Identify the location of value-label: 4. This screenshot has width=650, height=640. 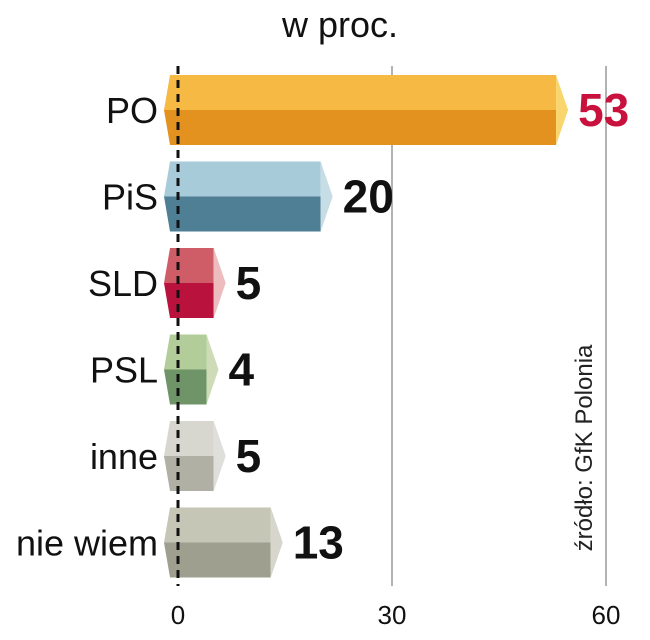
(242, 370).